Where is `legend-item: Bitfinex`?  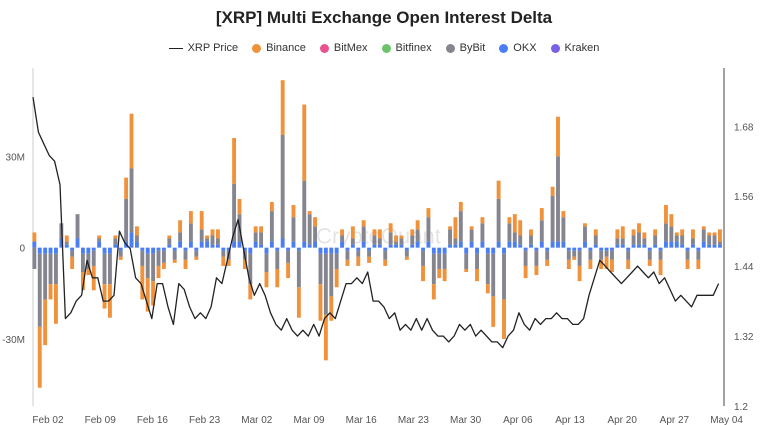
legend-item: Bitfinex is located at coordinates (406, 48).